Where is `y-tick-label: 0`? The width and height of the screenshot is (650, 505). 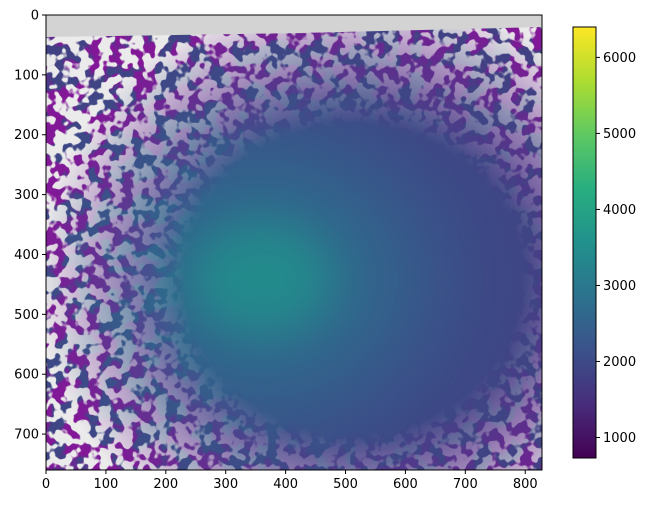 y-tick-label: 0 is located at coordinates (35, 16).